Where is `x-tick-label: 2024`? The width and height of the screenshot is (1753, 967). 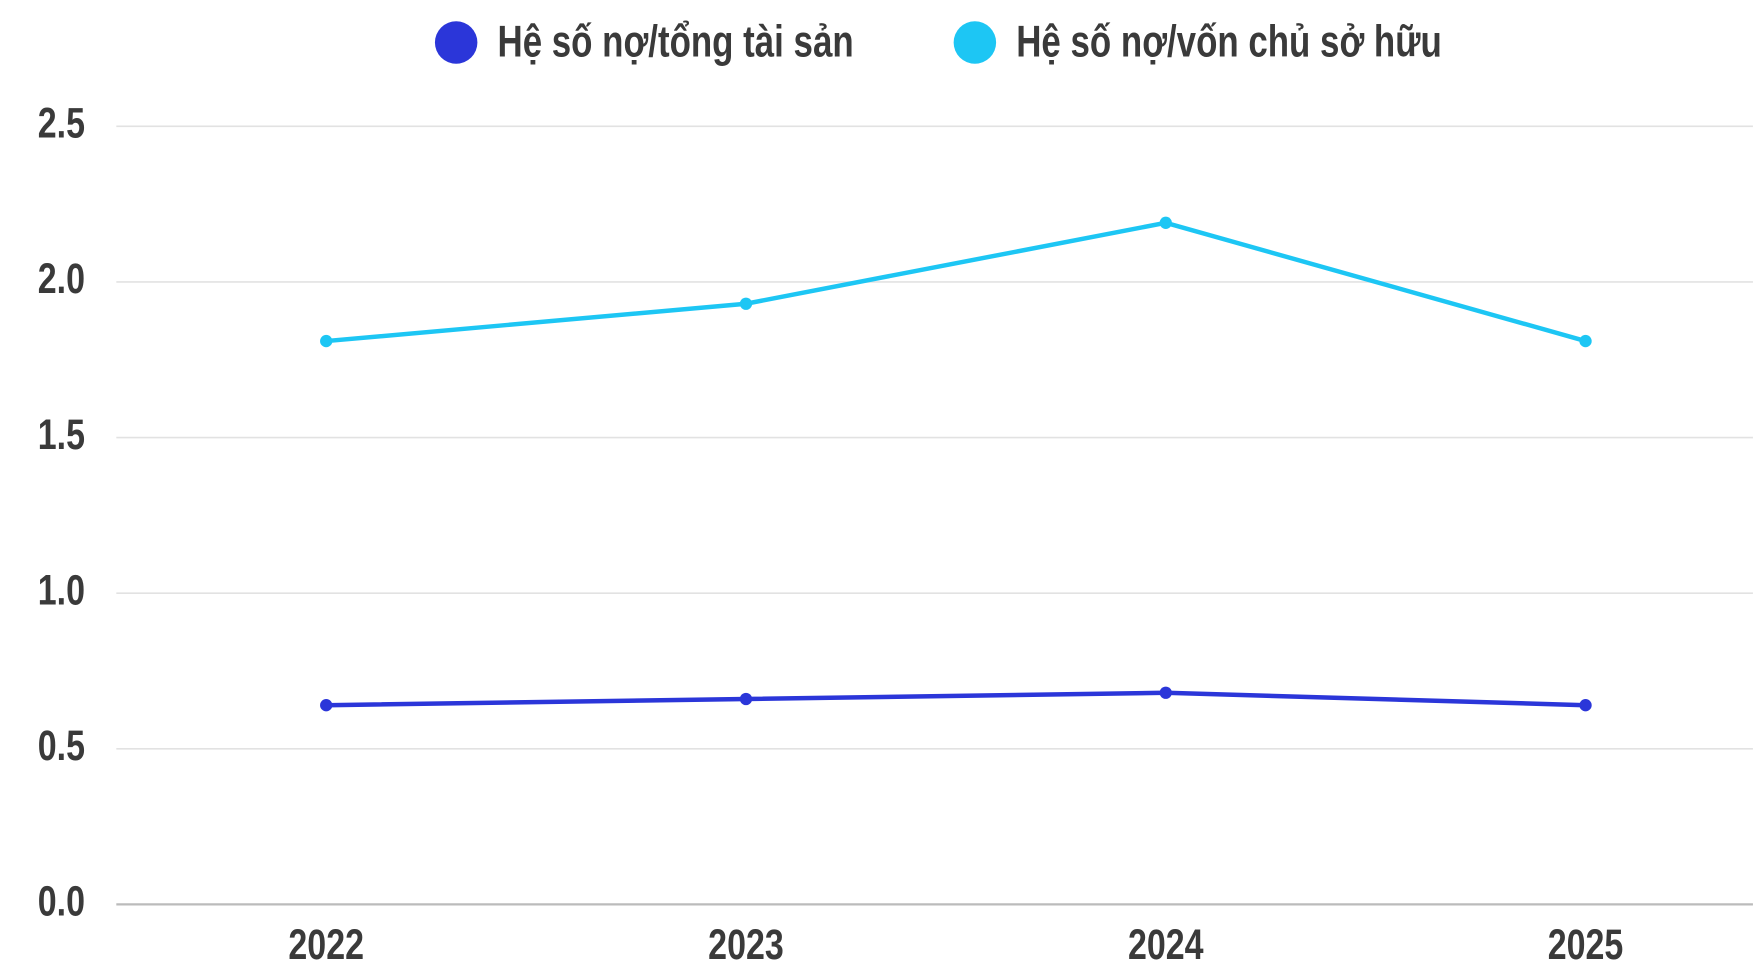 x-tick-label: 2024 is located at coordinates (1166, 944).